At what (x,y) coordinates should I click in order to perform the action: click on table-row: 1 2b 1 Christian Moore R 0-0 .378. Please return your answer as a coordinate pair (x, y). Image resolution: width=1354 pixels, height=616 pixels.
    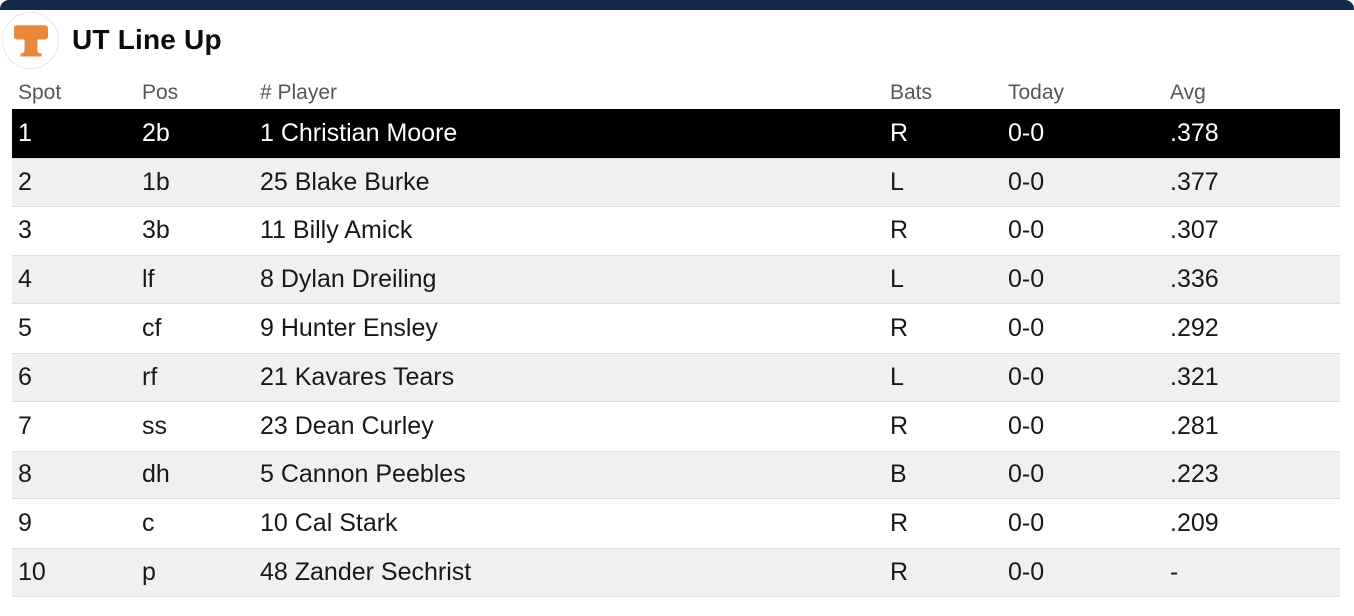
    Looking at the image, I should click on (676, 133).